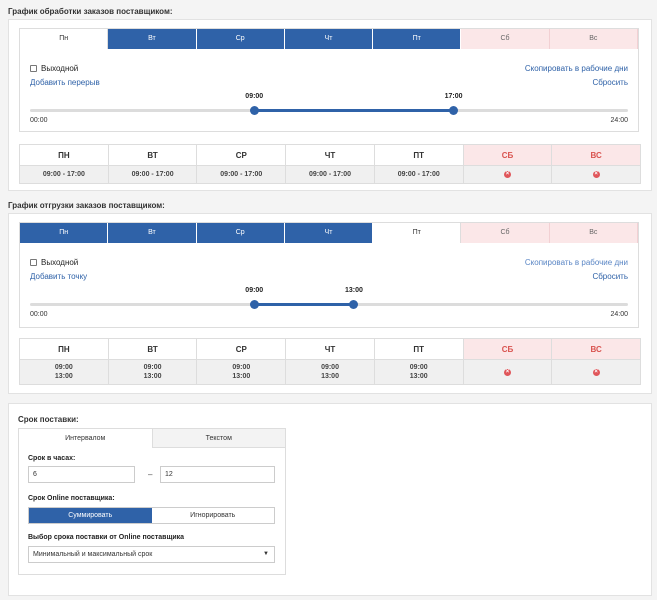  Describe the element at coordinates (86, 205) in the screenshot. I see `shipments-section-title: График отгрузки заказов поставщиком:` at that location.